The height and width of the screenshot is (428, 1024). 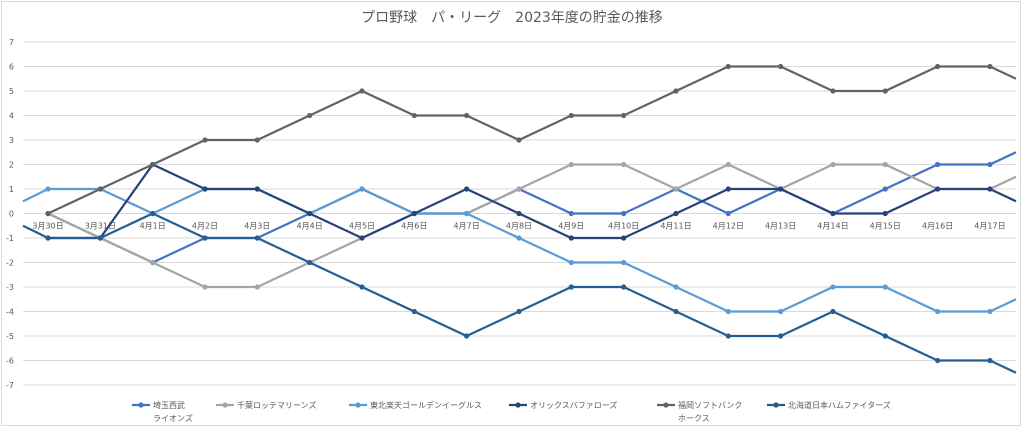 I want to click on legend-label: 東北楽天ゴールデンイーグルス, so click(x=426, y=405).